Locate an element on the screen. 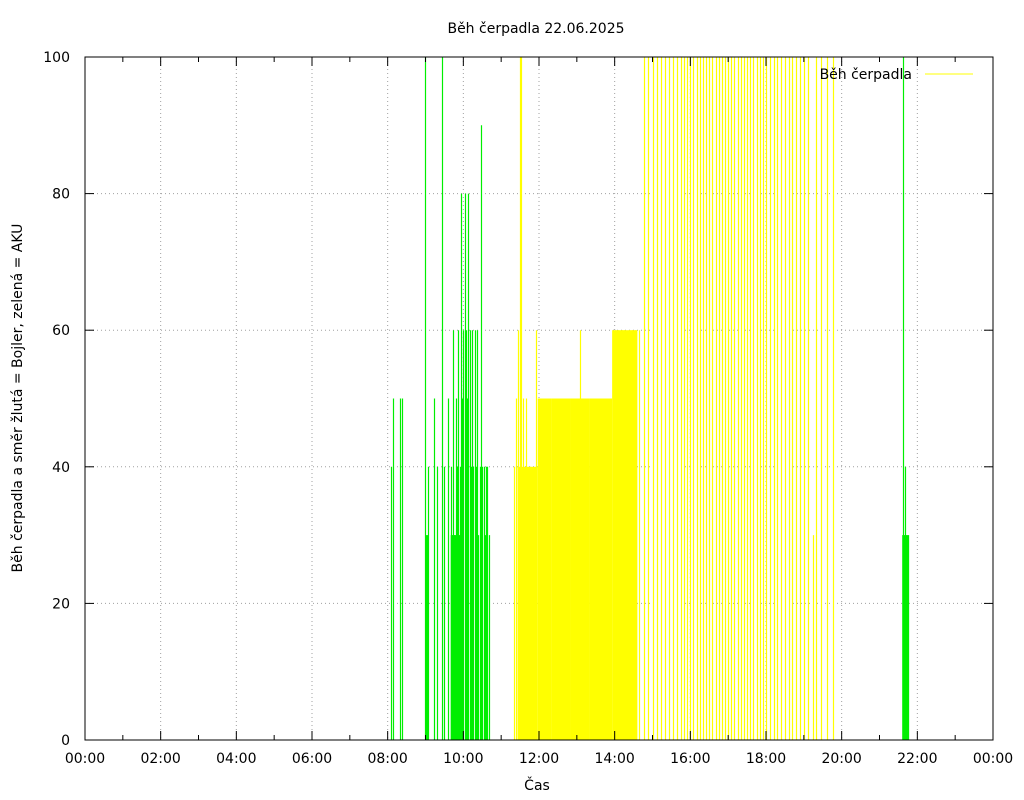 Image resolution: width=1024 pixels, height=800 pixels. x-tick-label: 18:00 is located at coordinates (766, 759).